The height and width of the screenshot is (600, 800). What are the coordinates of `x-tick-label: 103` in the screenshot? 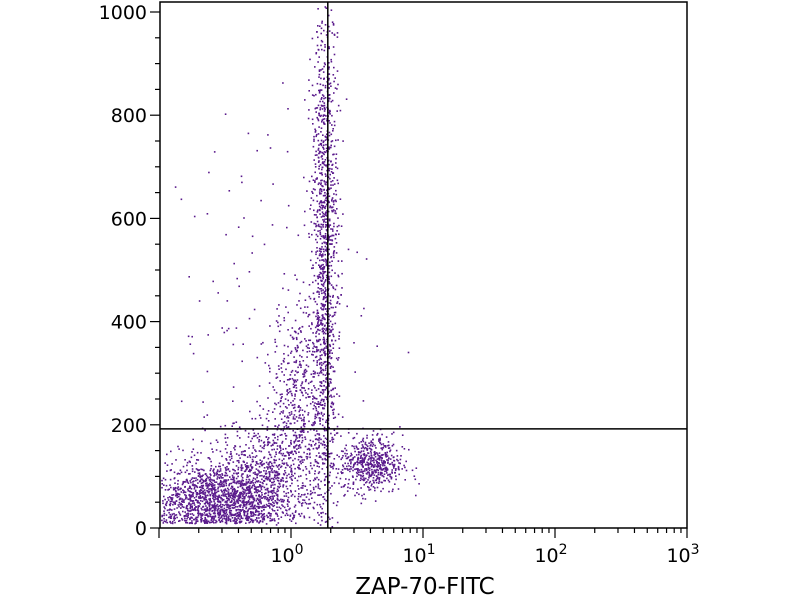 It's located at (682, 554).